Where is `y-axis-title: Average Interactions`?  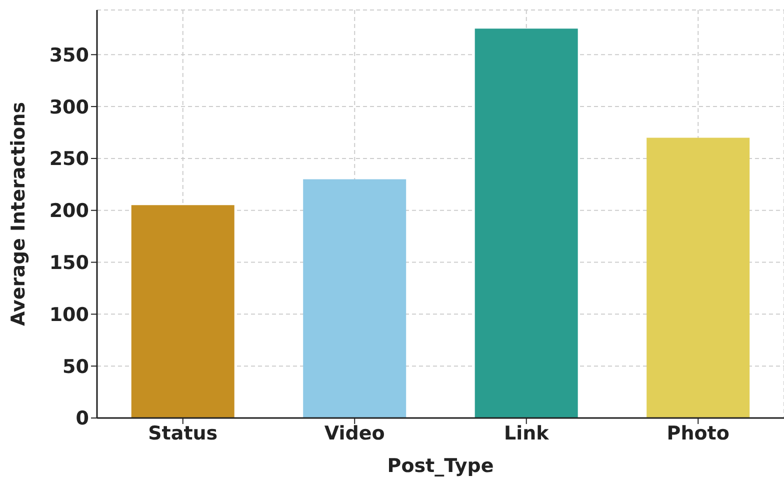
y-axis-title: Average Interactions is located at coordinates (19, 214).